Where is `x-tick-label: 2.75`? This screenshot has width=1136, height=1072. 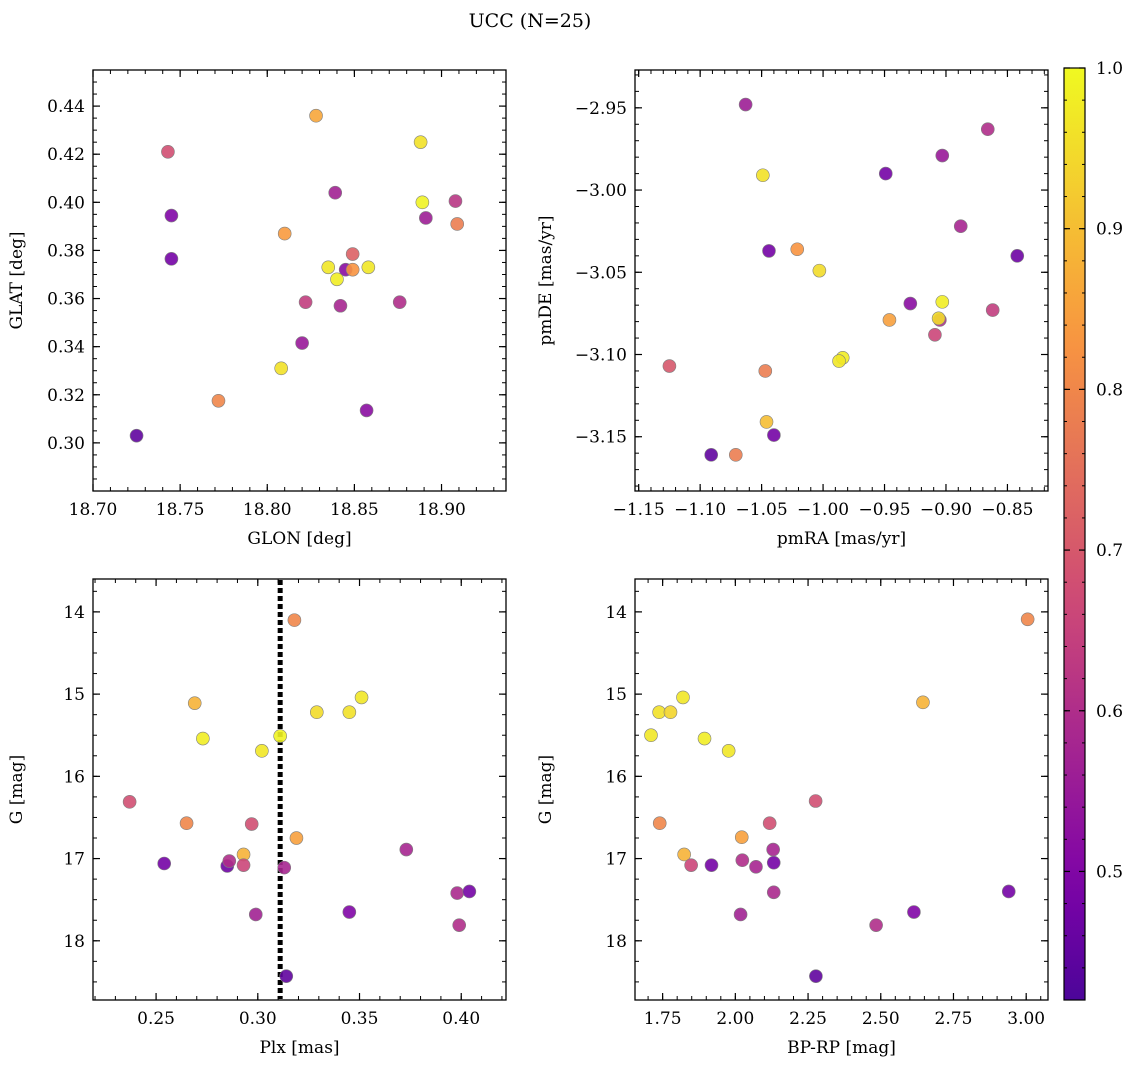
x-tick-label: 2.75 is located at coordinates (954, 1019).